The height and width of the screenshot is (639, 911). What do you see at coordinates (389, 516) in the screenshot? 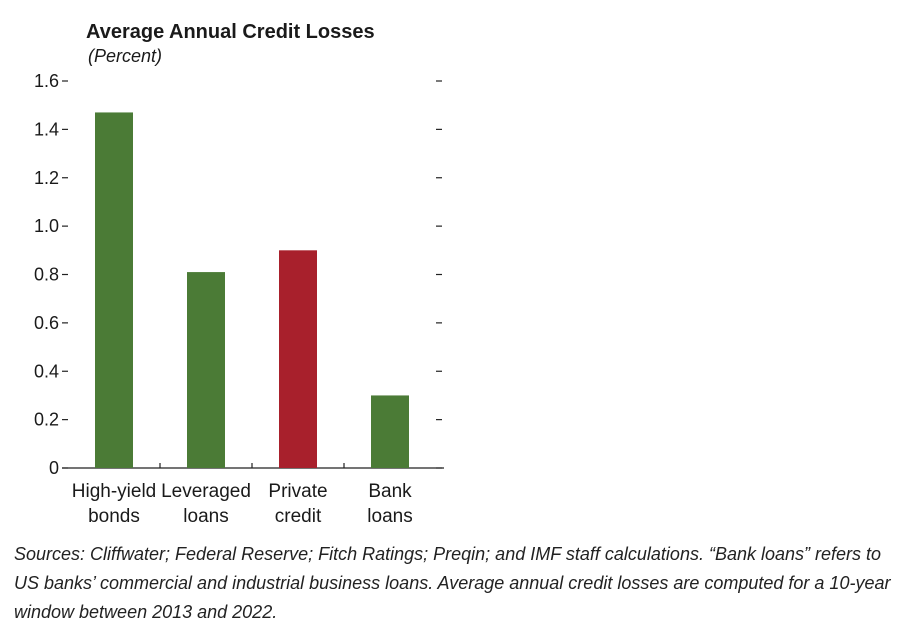
I see `category-label-3-1: loans` at bounding box center [389, 516].